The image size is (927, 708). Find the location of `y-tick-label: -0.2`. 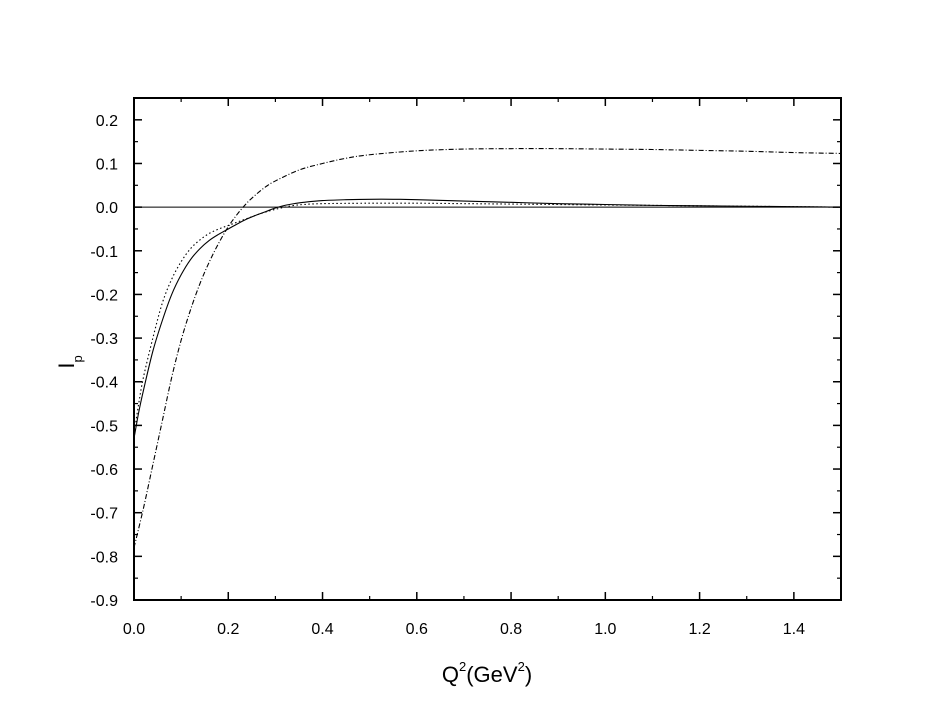

y-tick-label: -0.2 is located at coordinates (104, 295).